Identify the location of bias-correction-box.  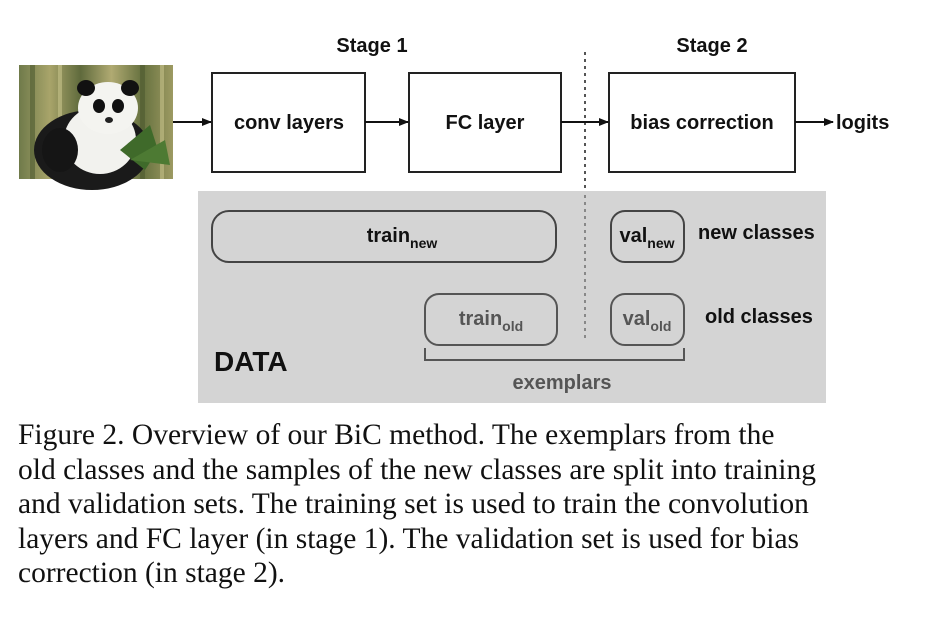
(702, 122).